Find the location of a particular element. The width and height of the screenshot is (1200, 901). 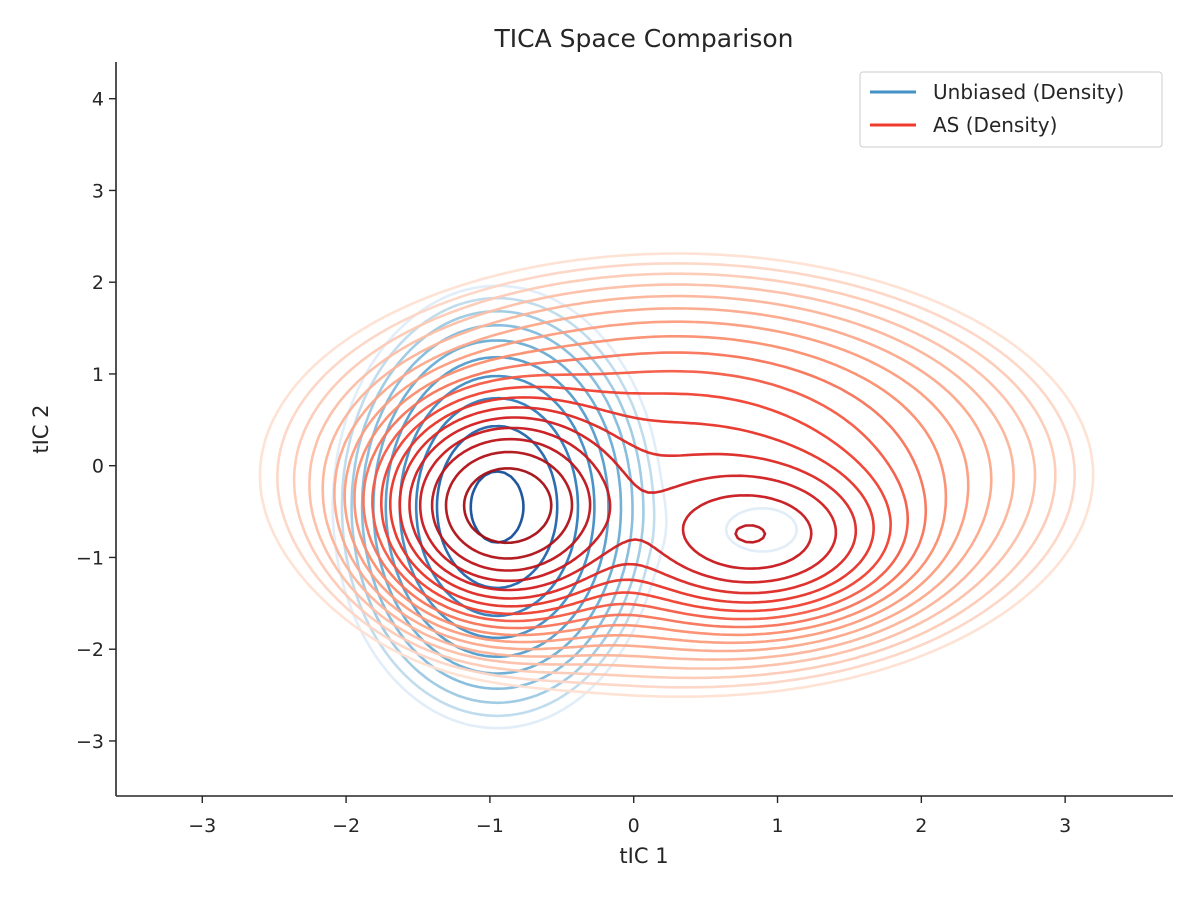

x-tick-label: 0 is located at coordinates (634, 826).